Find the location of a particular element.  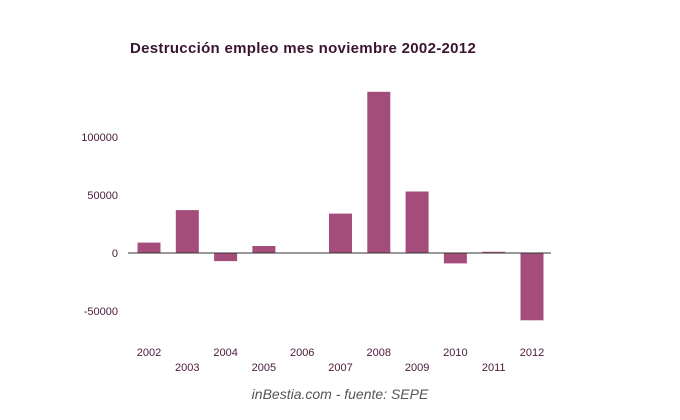

y-tick-label: 50000 is located at coordinates (102, 196).